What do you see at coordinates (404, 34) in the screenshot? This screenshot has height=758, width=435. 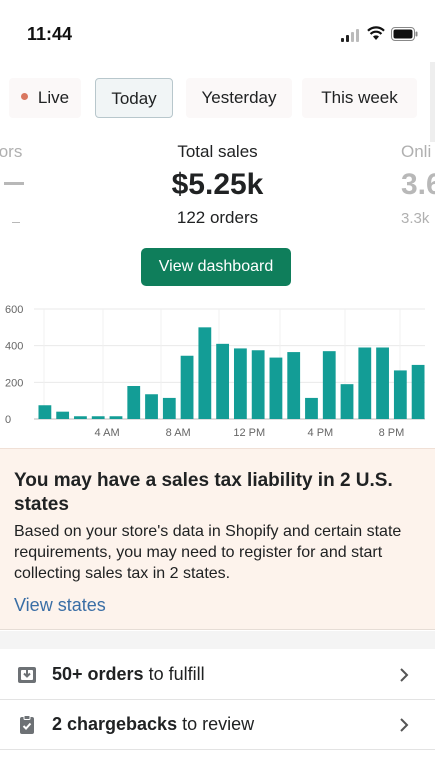 I see `battery-icon` at bounding box center [404, 34].